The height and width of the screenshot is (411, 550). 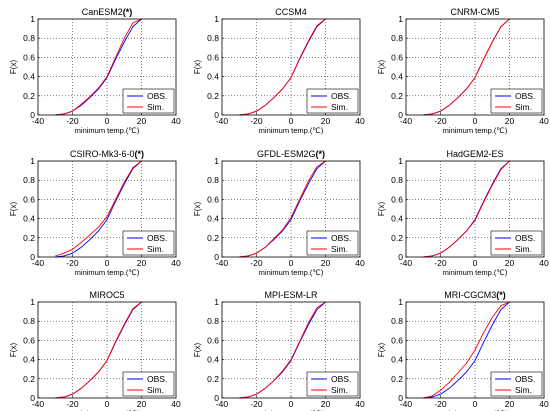 What do you see at coordinates (291, 154) in the screenshot?
I see `chart-title: GFDL-ESM2G(*)` at bounding box center [291, 154].